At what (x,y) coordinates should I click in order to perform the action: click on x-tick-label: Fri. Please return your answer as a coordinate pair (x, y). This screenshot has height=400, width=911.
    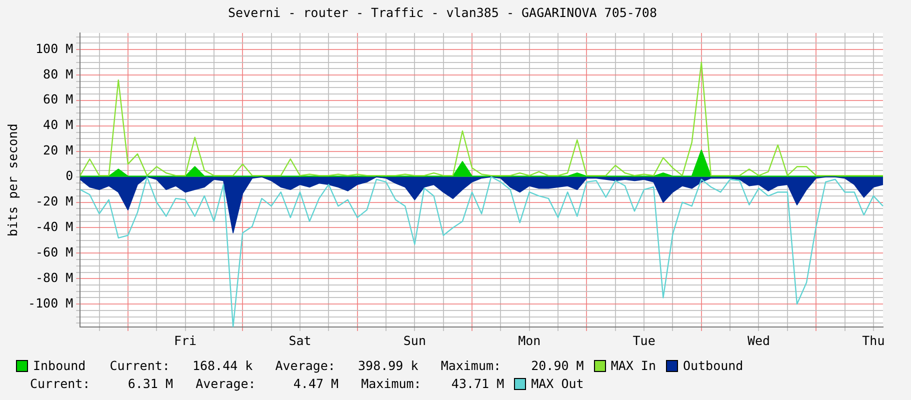
    Looking at the image, I should click on (185, 340).